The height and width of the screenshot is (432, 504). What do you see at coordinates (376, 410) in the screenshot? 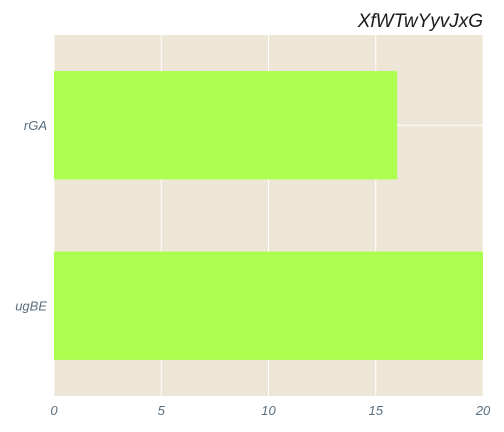
I see `x-tick-label-3: 15` at bounding box center [376, 410].